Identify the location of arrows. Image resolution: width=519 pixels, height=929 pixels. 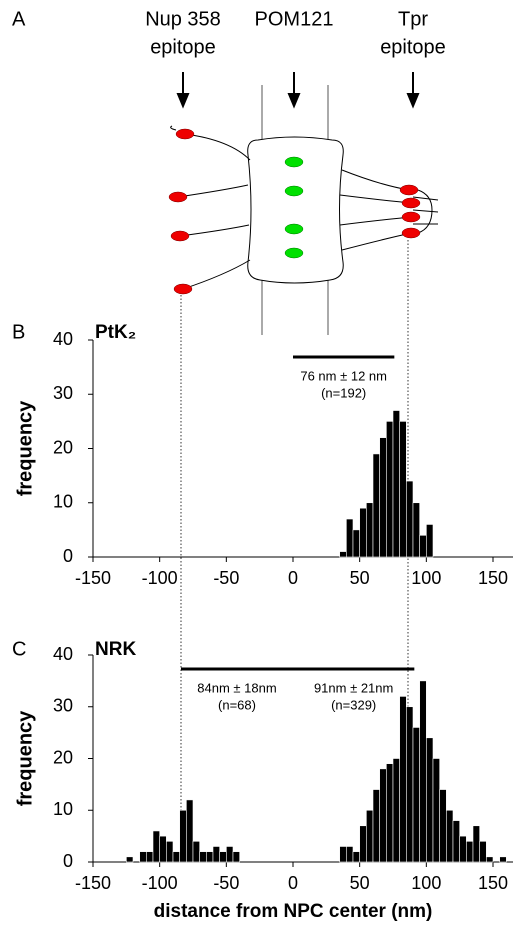
(298, 90).